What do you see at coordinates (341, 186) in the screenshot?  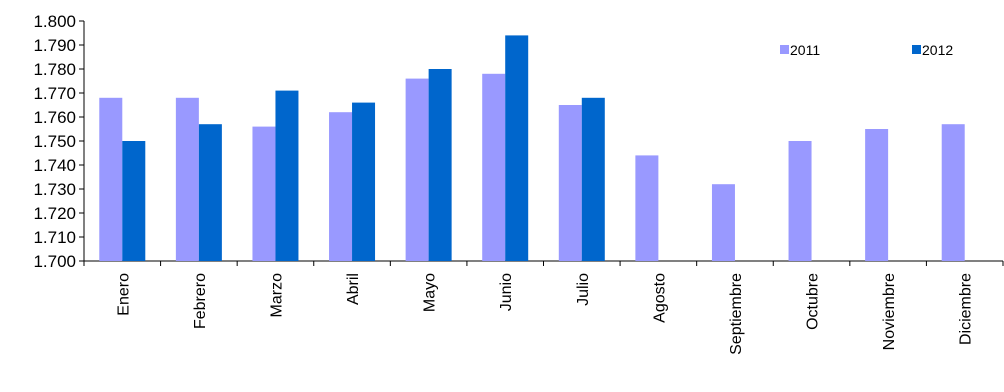 I see `bar-2011-abril` at bounding box center [341, 186].